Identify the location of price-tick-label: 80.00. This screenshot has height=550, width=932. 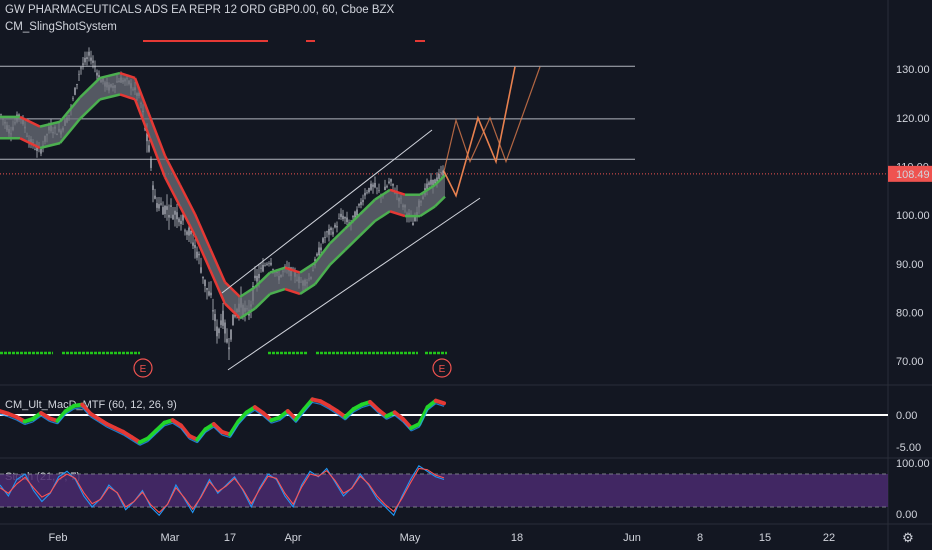
(910, 313).